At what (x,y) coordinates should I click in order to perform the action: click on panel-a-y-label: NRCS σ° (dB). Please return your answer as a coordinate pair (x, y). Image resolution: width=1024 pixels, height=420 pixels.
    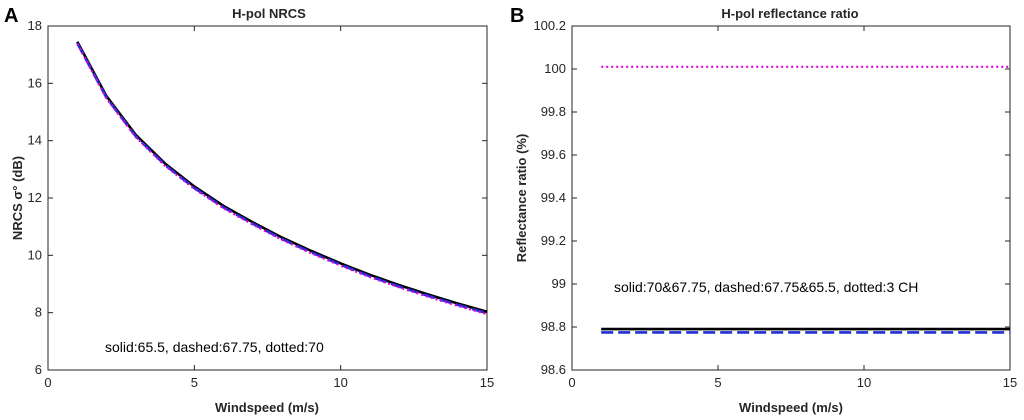
    Looking at the image, I should click on (17, 198).